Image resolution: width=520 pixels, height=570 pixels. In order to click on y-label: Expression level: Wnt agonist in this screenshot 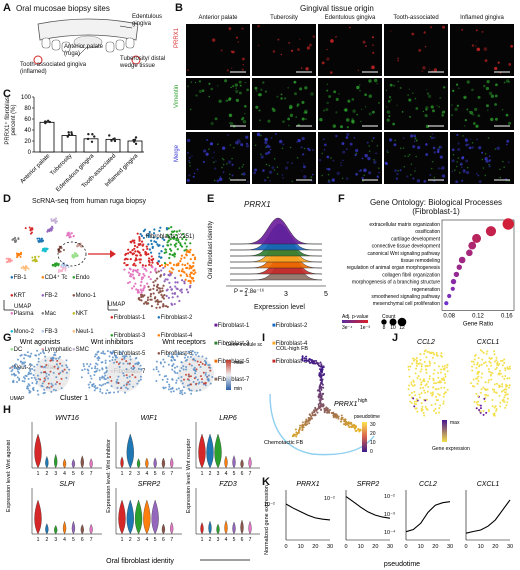, I will do `click(9, 475)`.